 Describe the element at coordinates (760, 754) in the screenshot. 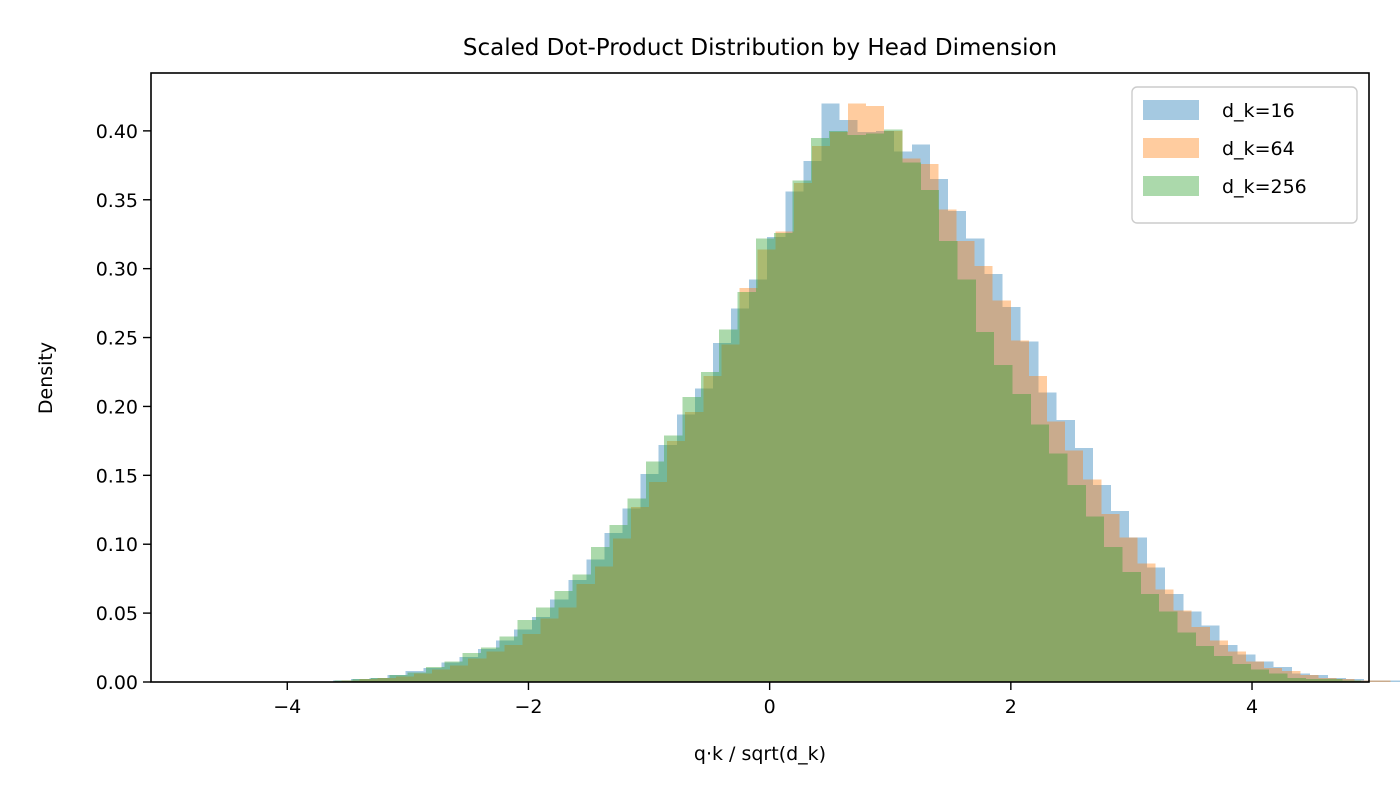

I see `x-axis-label: q·k / sqrt(d_k)` at that location.